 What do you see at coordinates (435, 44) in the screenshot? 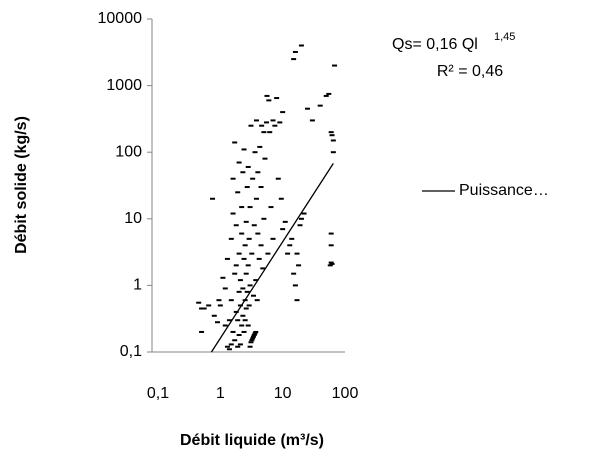
I see `annotation: Qs= 0,16 Ql` at bounding box center [435, 44].